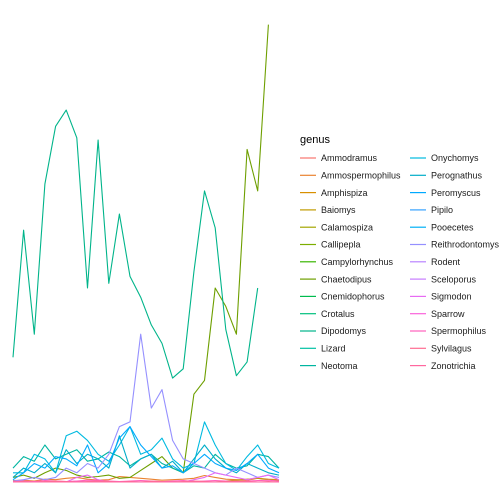 Image resolution: width=504 pixels, height=504 pixels. I want to click on legend-label: Peromyscus, so click(456, 193).